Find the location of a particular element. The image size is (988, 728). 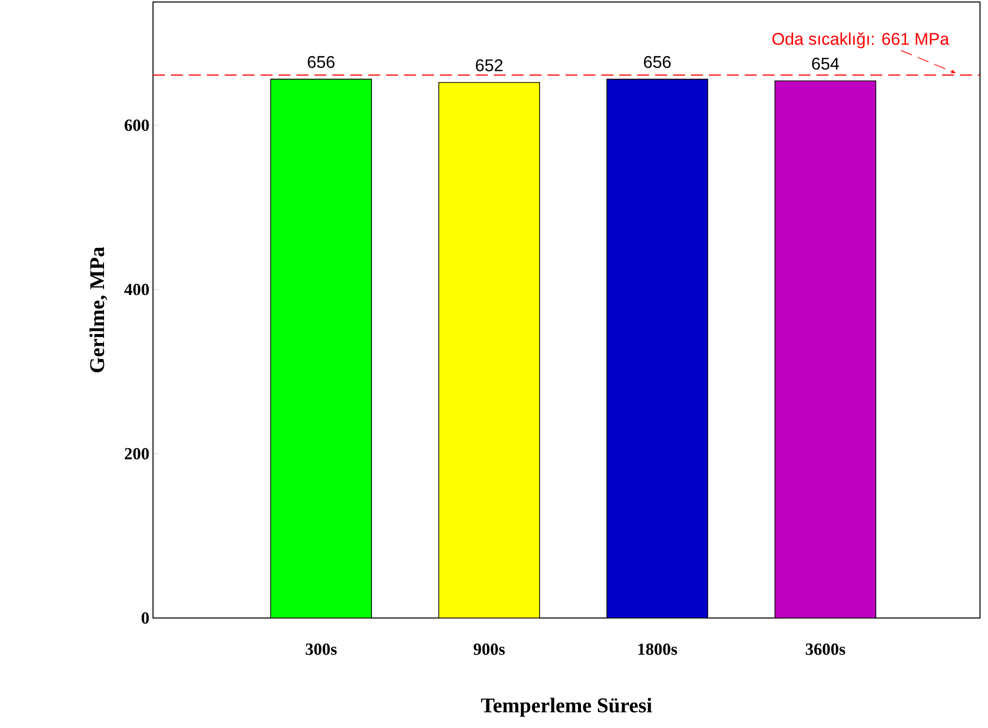

y-tick-label: 0 is located at coordinates (145, 618).